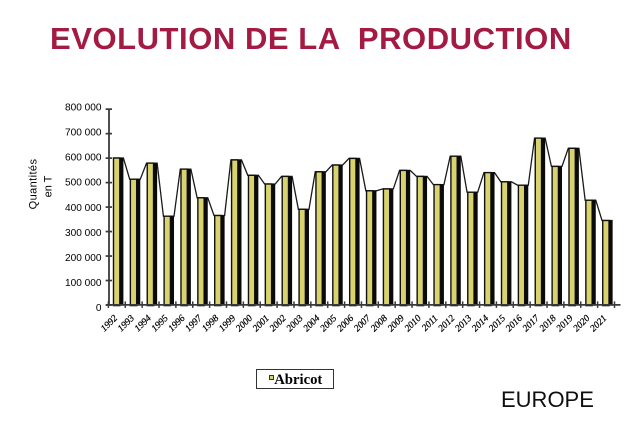 The width and height of the screenshot is (626, 423). I want to click on svg-text: 1992, so click(109, 323).